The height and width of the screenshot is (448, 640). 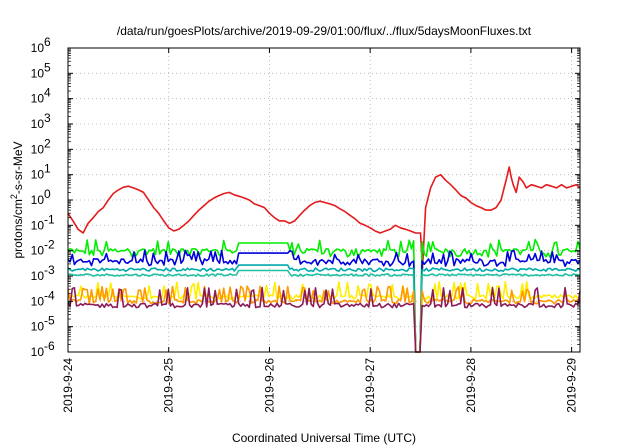 I want to click on x-axis-label: Coordinated Universal Time (UTC), so click(x=324, y=438).